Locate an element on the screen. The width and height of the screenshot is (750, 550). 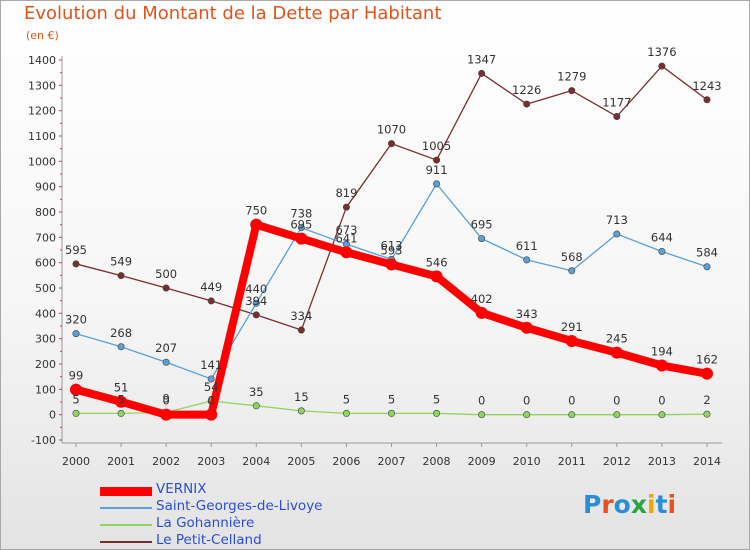
data-label-saint-georges-de-livoye: 713 is located at coordinates (617, 220).